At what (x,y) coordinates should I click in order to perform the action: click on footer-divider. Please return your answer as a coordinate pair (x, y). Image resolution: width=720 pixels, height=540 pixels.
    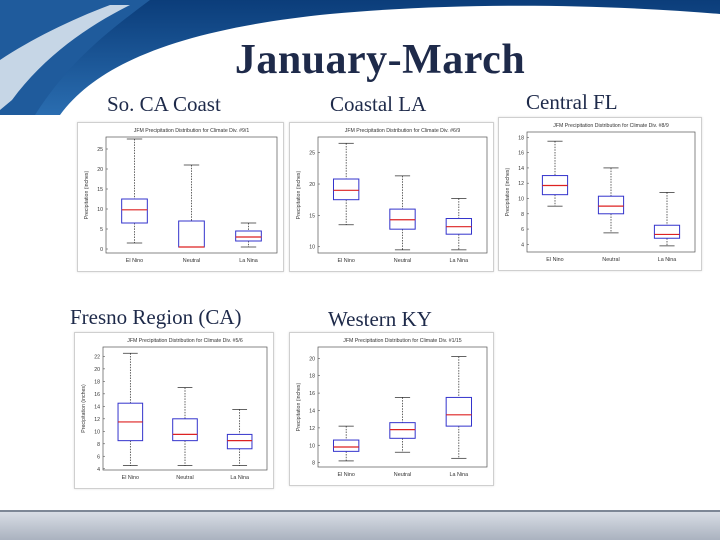
    Looking at the image, I should click on (360, 511).